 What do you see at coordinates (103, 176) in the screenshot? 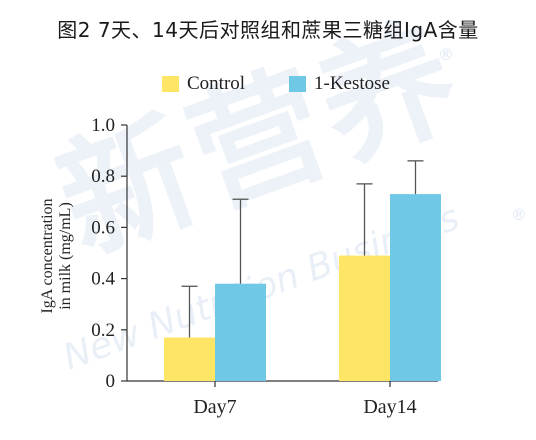
I see `y-tick-label: 0.8` at bounding box center [103, 176].